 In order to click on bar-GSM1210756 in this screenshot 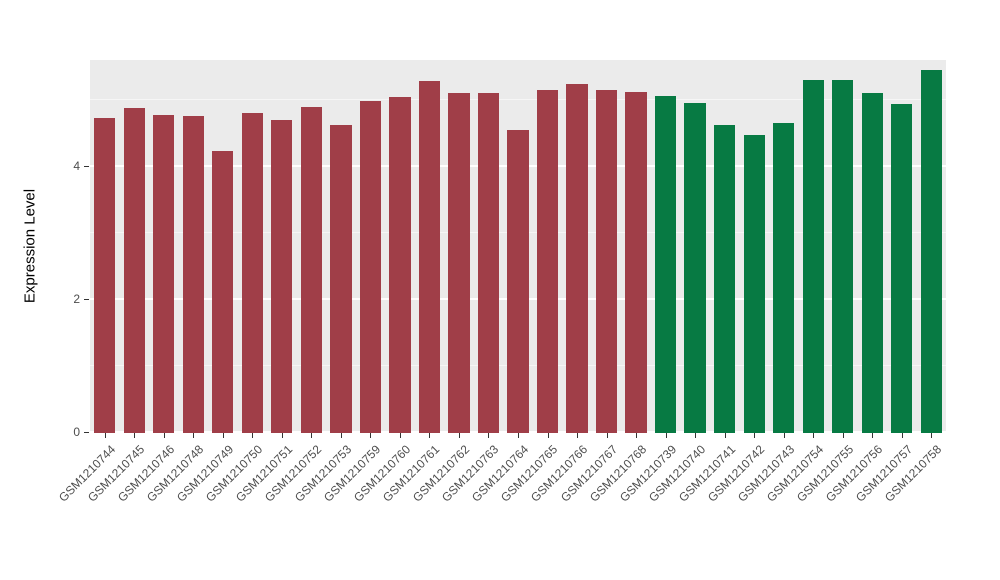, I will do `click(872, 263)`.